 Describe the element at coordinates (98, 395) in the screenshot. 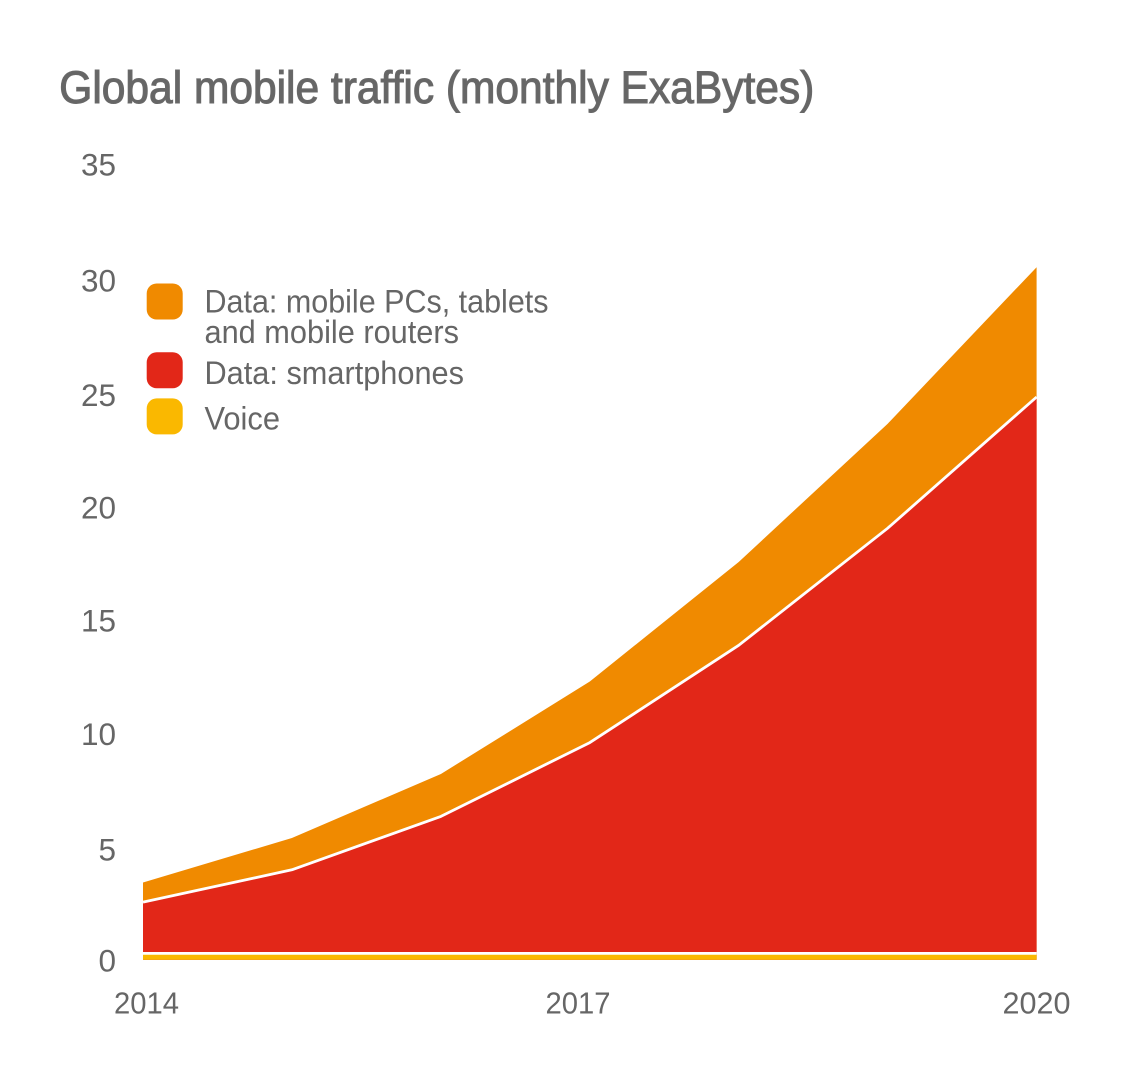

I see `svg-text: 25` at that location.